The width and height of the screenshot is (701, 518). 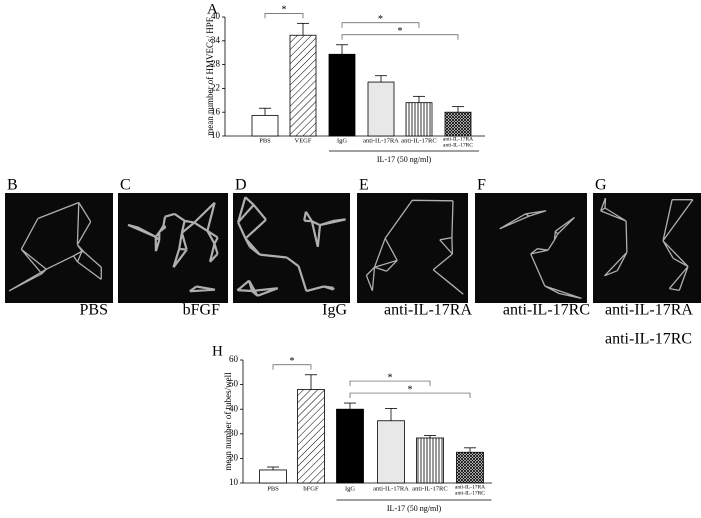 I want to click on panel-caption: bFGF, so click(x=201, y=310).